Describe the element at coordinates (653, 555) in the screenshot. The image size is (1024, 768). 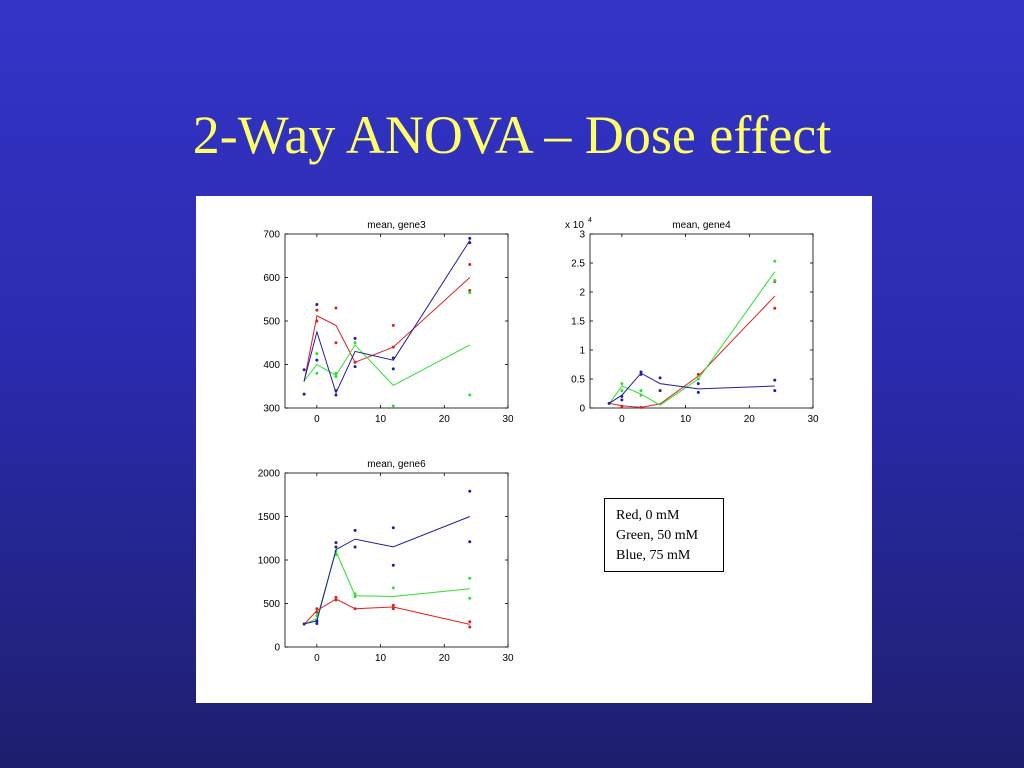
I see `legend-entry-blue: Blue, 75 mM` at that location.